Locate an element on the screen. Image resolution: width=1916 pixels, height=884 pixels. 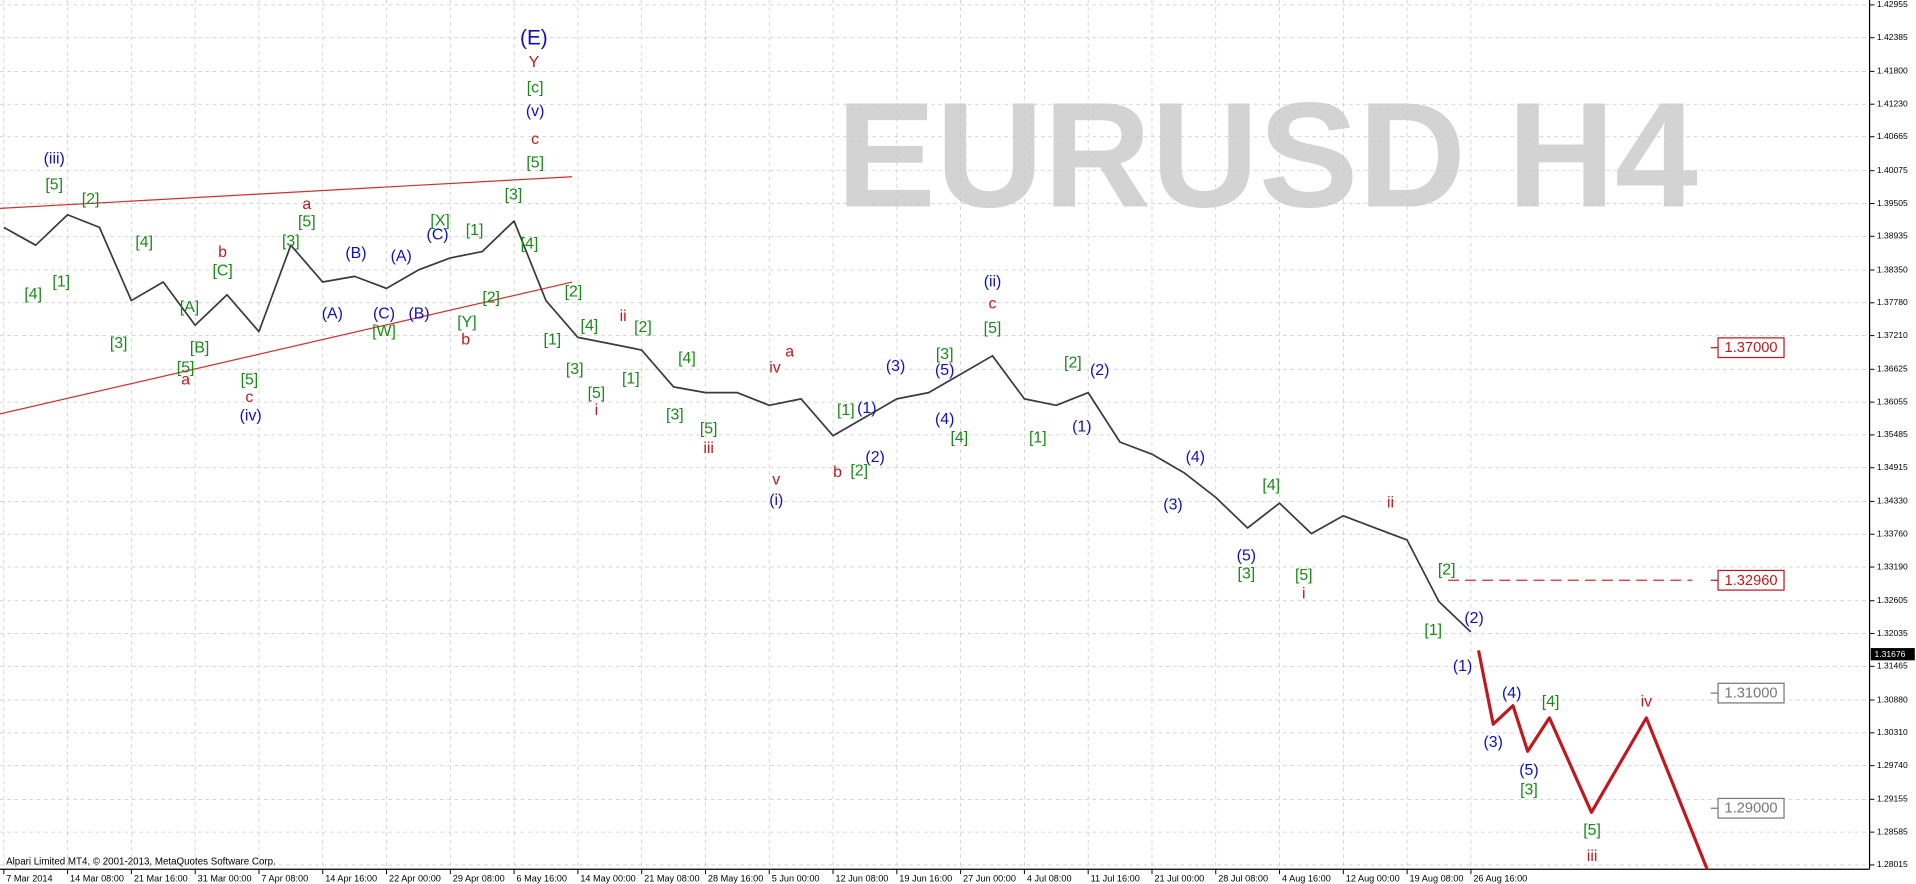
wave-label: iv is located at coordinates (1647, 702).